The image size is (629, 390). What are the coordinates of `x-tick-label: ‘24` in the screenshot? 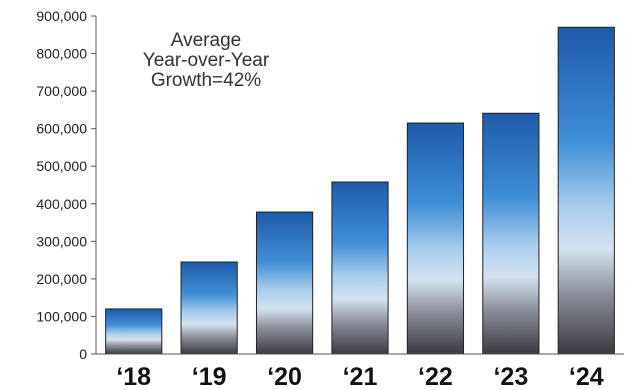 It's located at (586, 376).